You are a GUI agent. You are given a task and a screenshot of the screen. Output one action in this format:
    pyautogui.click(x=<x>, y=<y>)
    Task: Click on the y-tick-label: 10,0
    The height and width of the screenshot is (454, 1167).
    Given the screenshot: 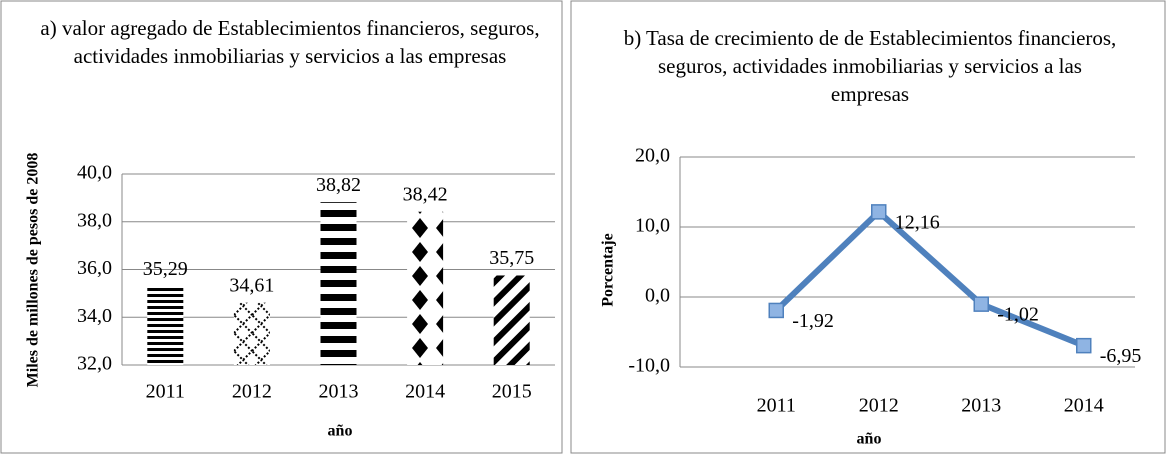 What is the action you would take?
    pyautogui.click(x=652, y=226)
    